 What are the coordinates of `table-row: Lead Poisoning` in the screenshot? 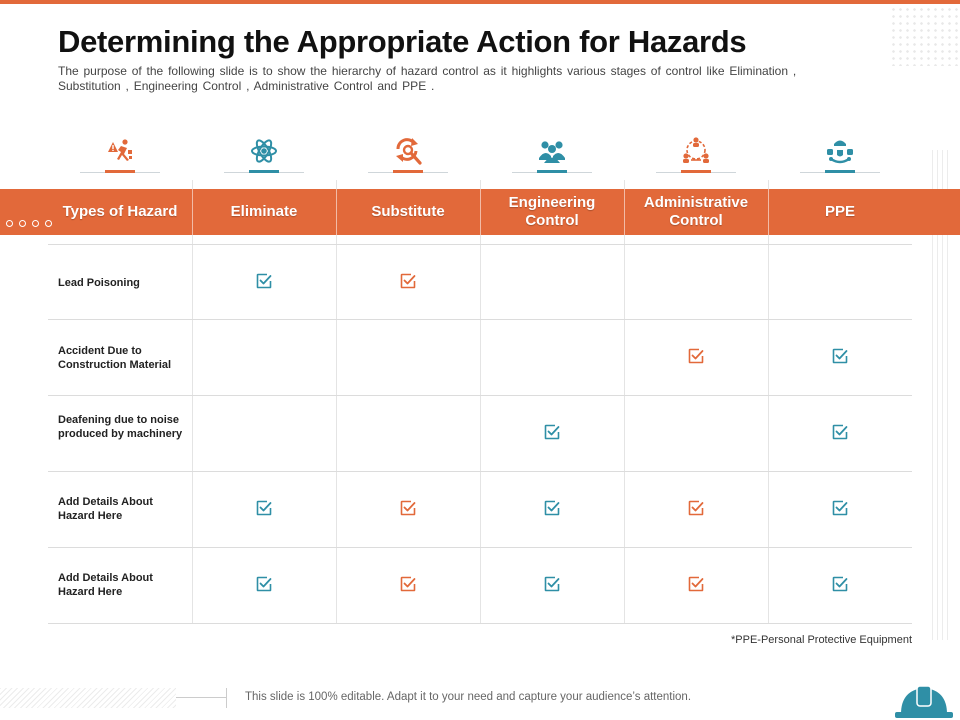 It's located at (480, 282).